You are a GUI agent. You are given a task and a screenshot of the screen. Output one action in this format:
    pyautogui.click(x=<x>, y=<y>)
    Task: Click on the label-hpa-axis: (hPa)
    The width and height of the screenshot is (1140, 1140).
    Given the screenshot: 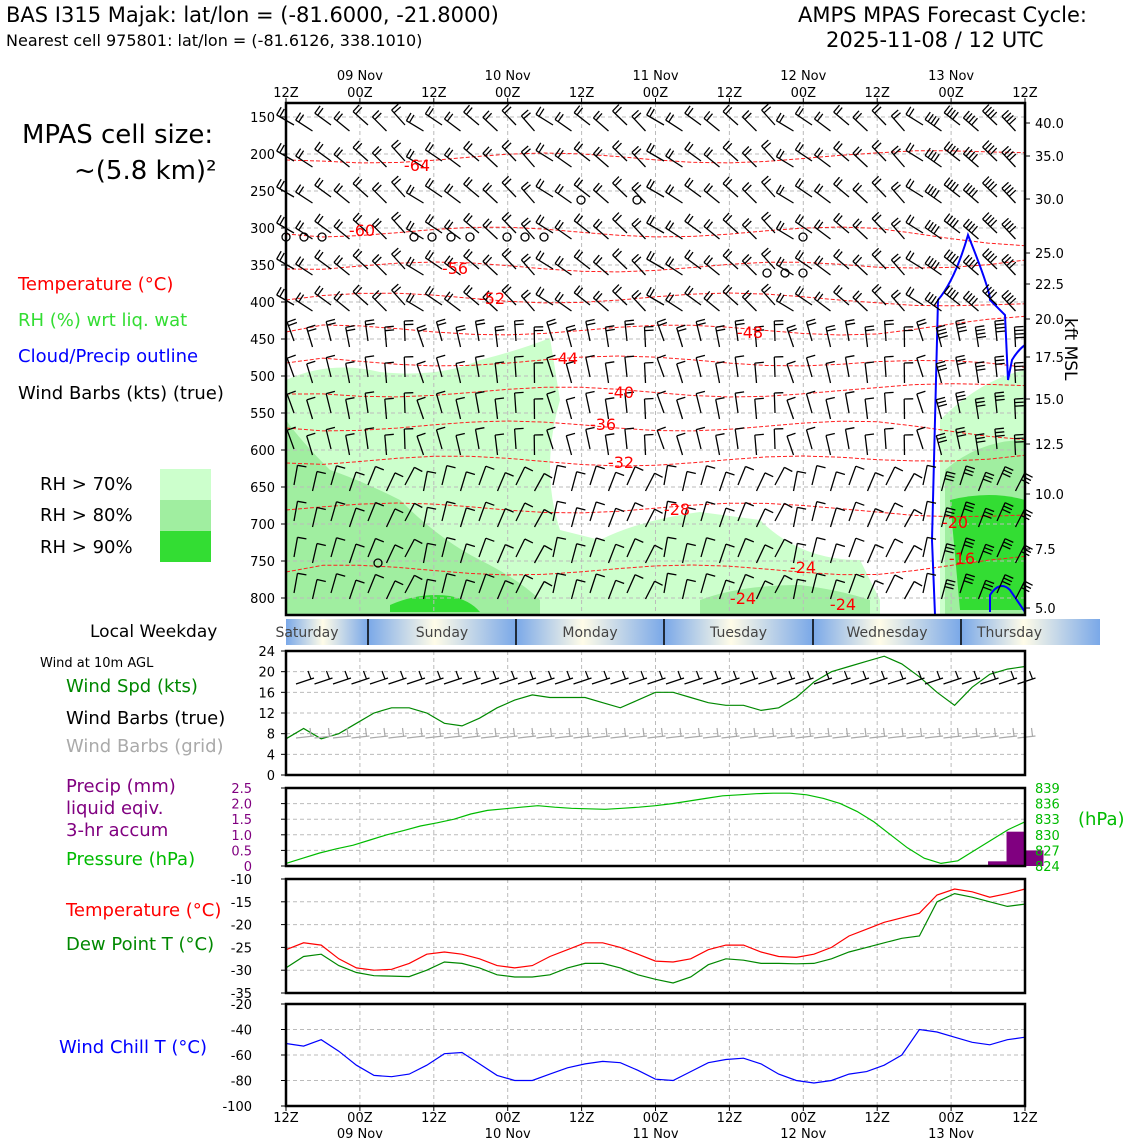 What is the action you would take?
    pyautogui.click(x=1101, y=819)
    